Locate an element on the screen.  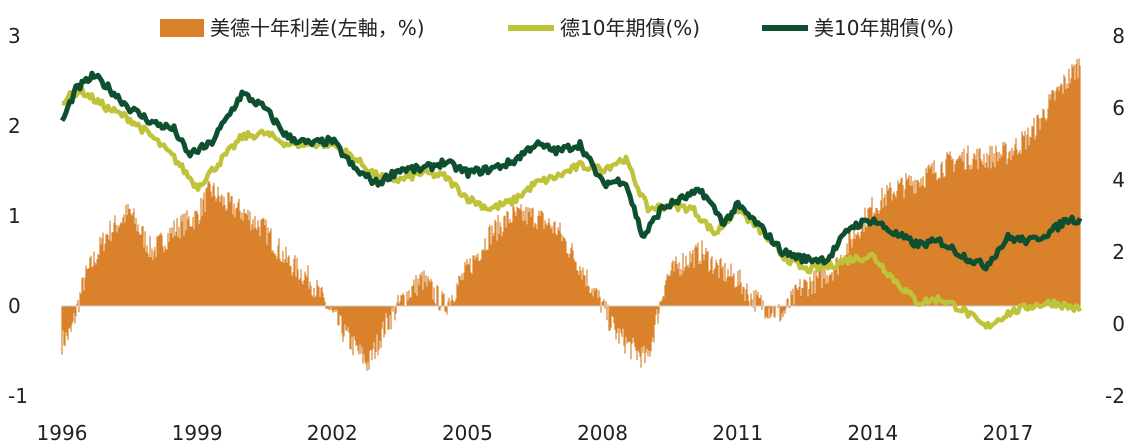
left-axis-ticks: -1 0 1 2 3 is located at coordinates (18, 216).